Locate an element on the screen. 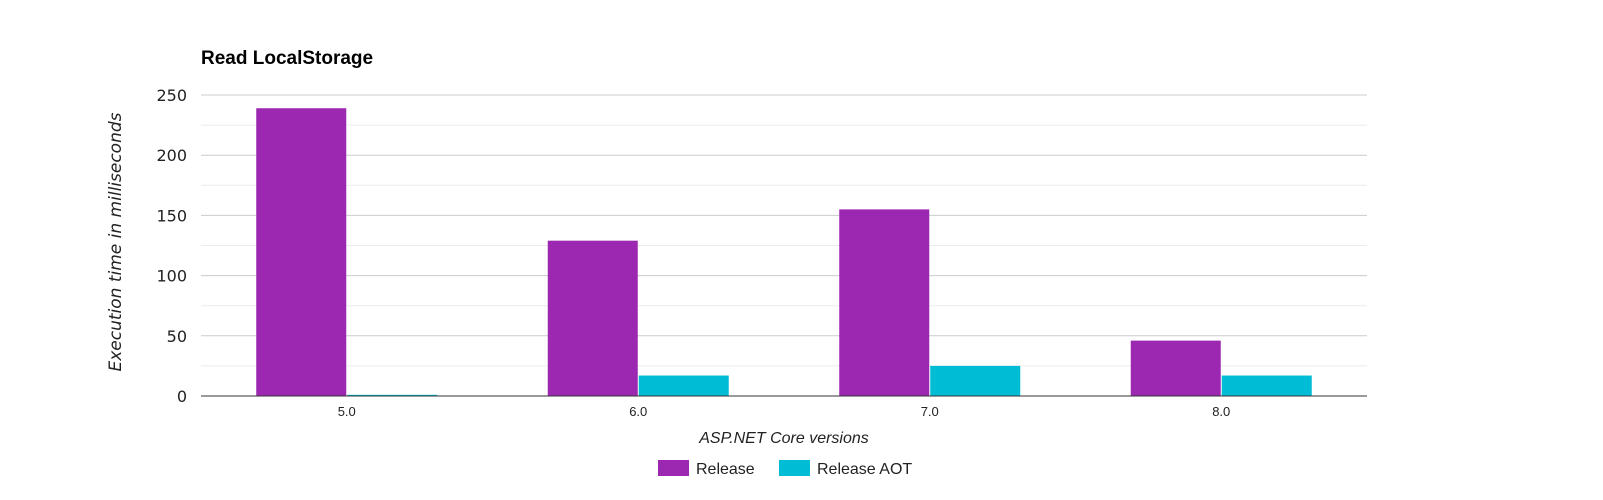 The height and width of the screenshot is (500, 1603). y-axis-label: Execution time in milliseconds is located at coordinates (116, 241).